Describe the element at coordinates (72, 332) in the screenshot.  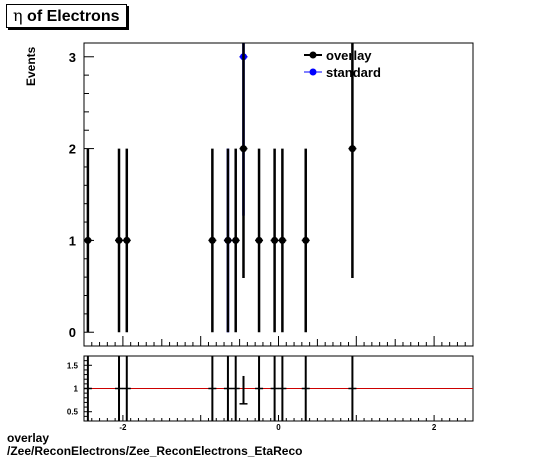
I see `y-tick-label: 0` at that location.